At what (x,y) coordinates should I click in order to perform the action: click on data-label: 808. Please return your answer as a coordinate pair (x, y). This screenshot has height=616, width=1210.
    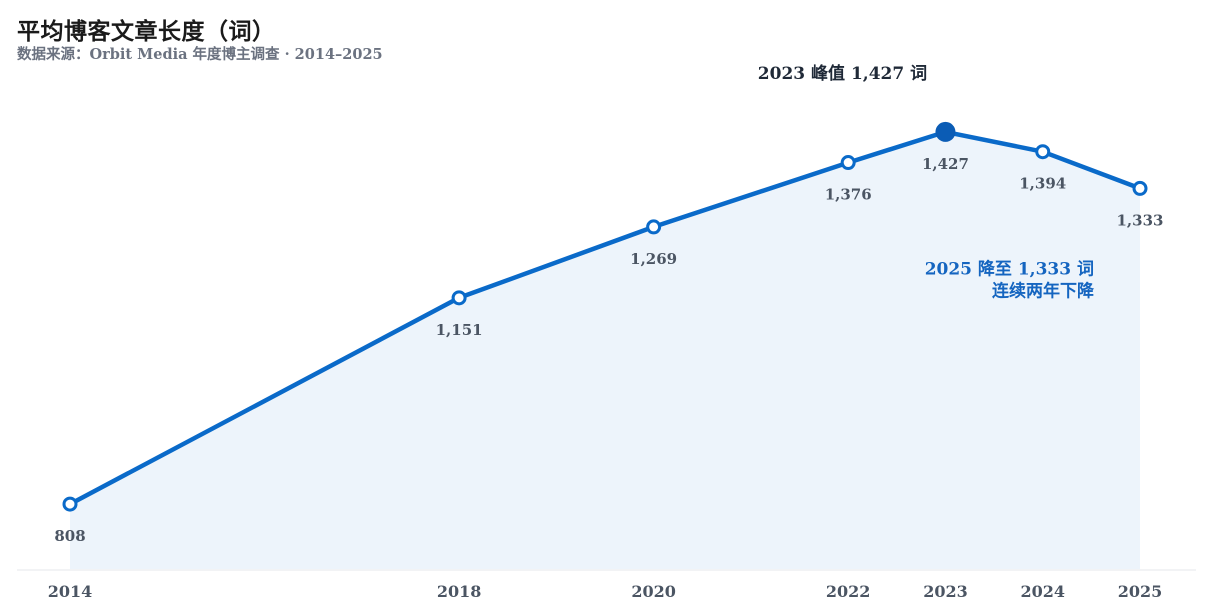
    Looking at the image, I should click on (69, 536).